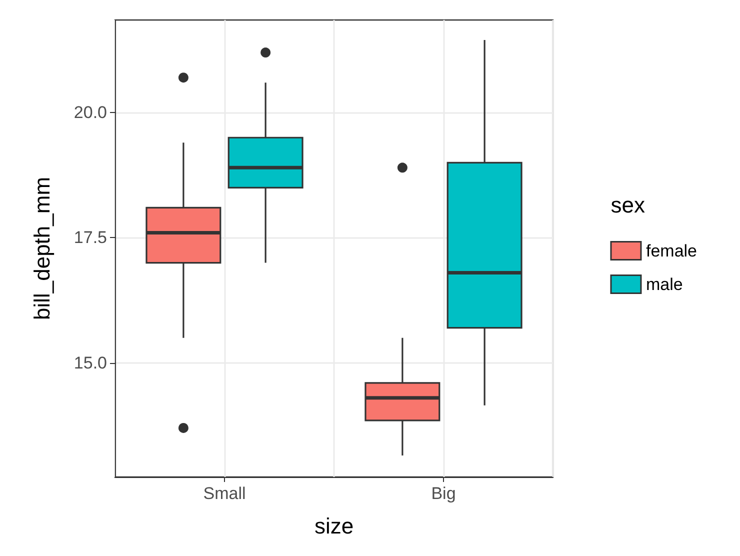  I want to click on x-axis-title: size, so click(334, 526).